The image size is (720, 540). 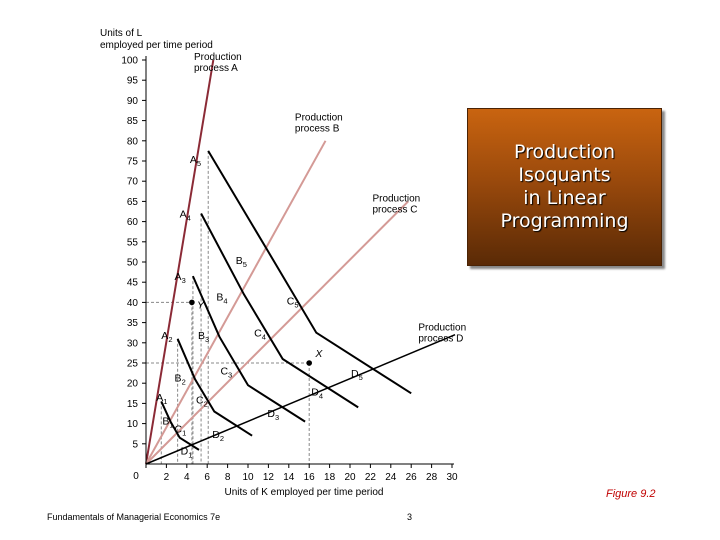 I want to click on x-tick-label: 8, so click(x=228, y=477).